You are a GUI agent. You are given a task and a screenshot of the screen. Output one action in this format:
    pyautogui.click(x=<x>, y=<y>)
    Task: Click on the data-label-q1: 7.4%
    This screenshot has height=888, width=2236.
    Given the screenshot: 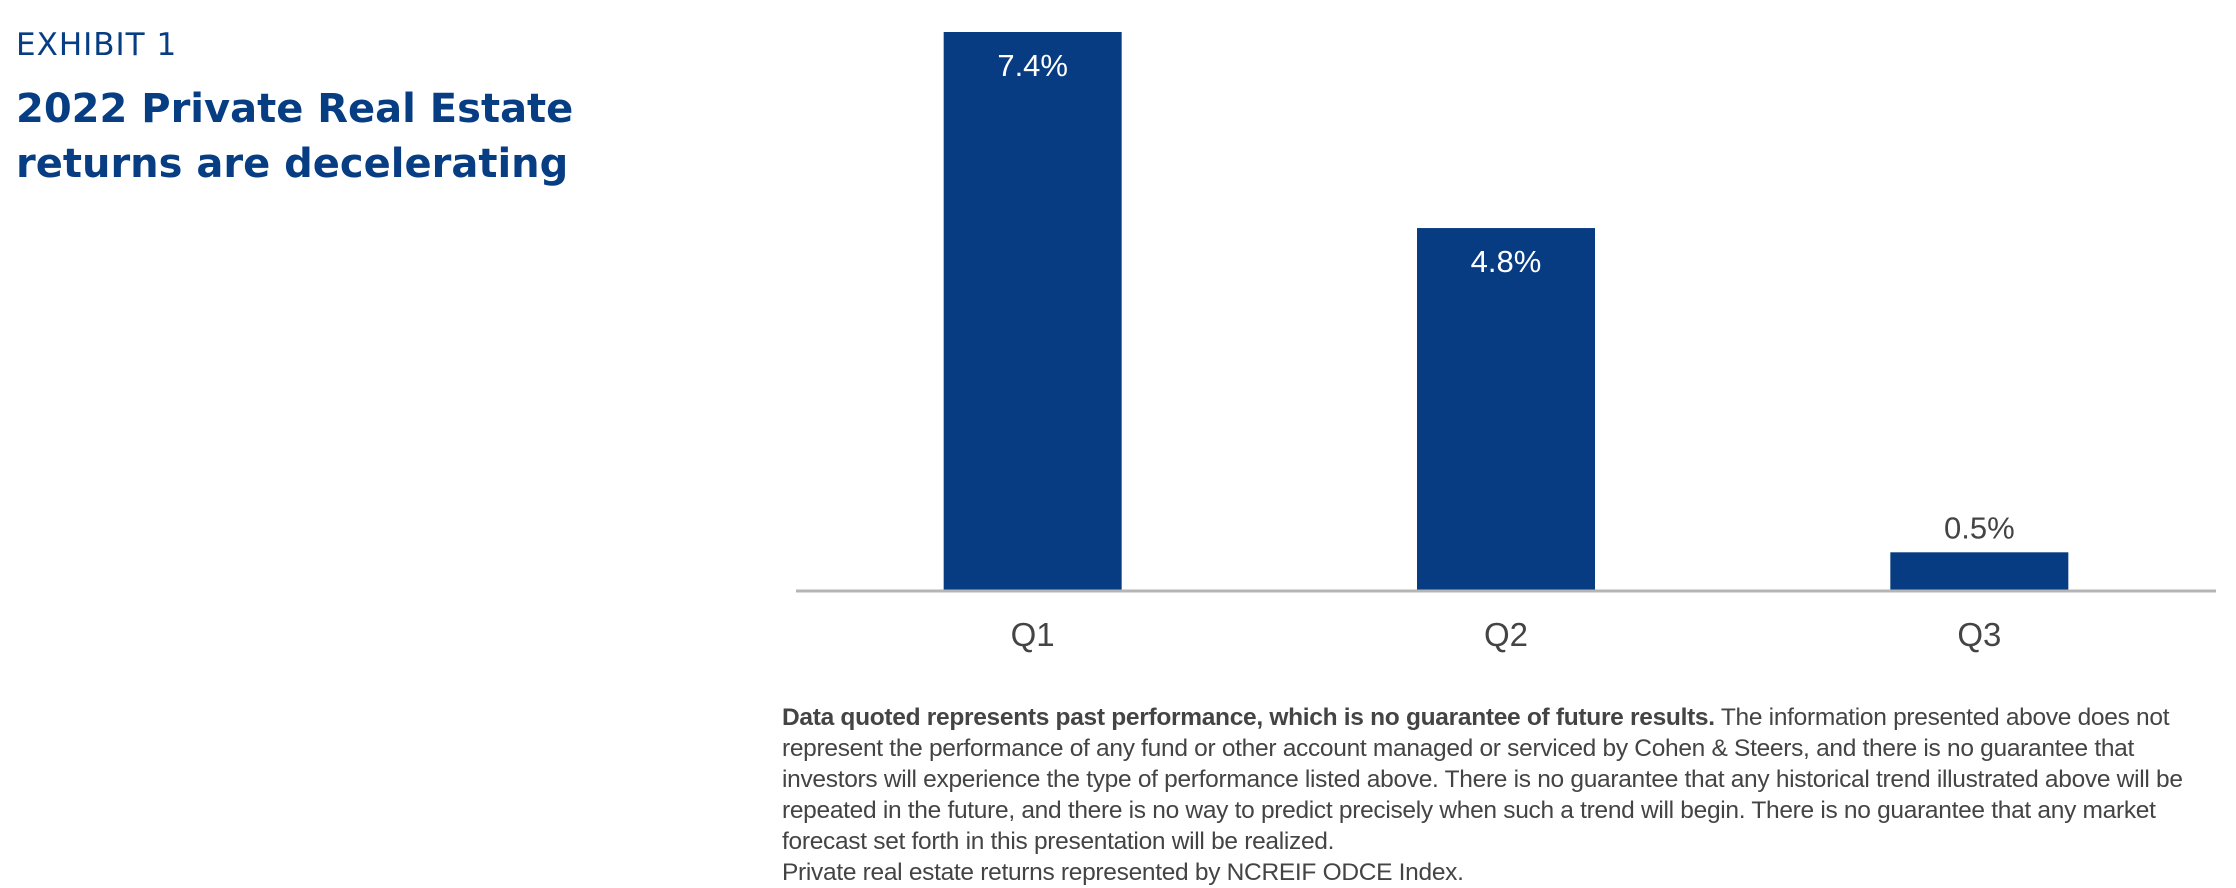 What is the action you would take?
    pyautogui.click(x=1032, y=65)
    